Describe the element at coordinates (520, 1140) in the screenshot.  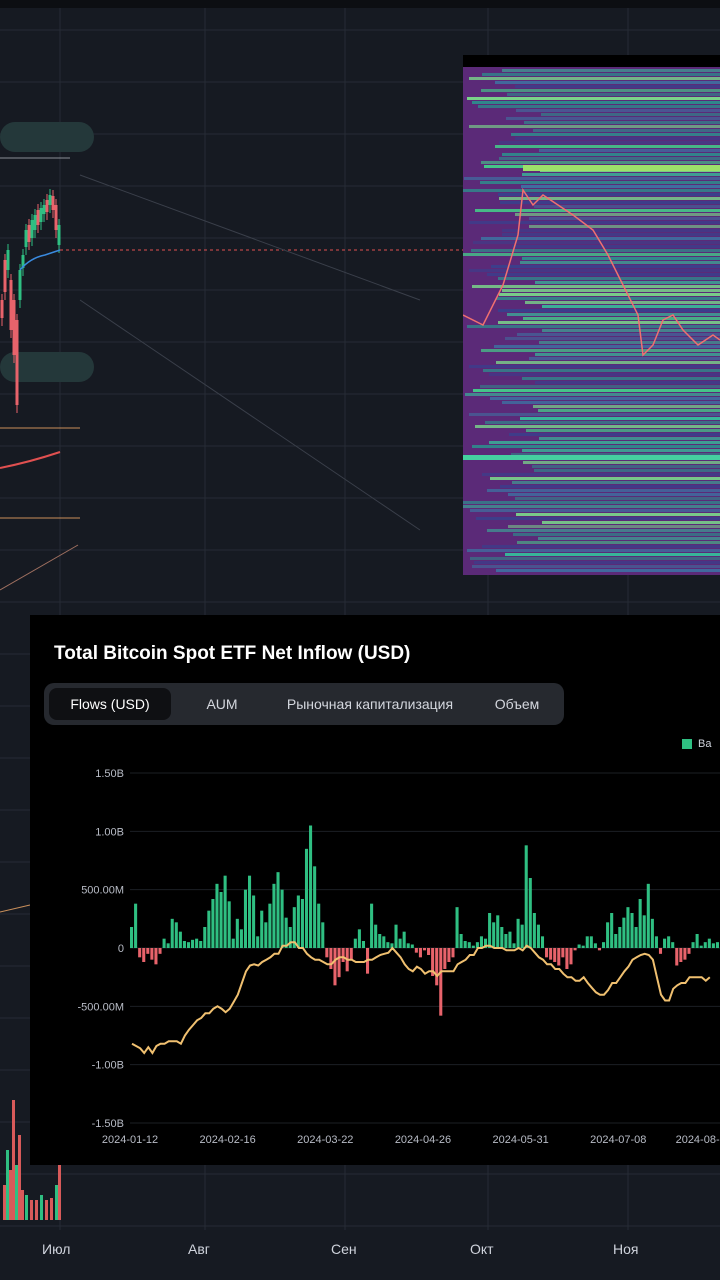
I see `x-tick-label-4: 2024-05-31` at that location.